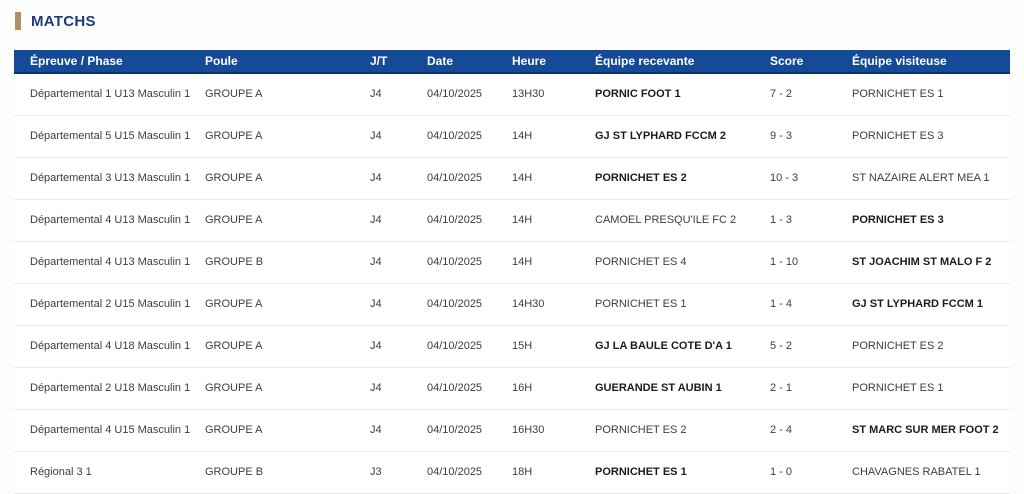 The height and width of the screenshot is (494, 1024). What do you see at coordinates (682, 346) in the screenshot?
I see `cell-home-team: GJ LA BAULE COTE D'A 1` at bounding box center [682, 346].